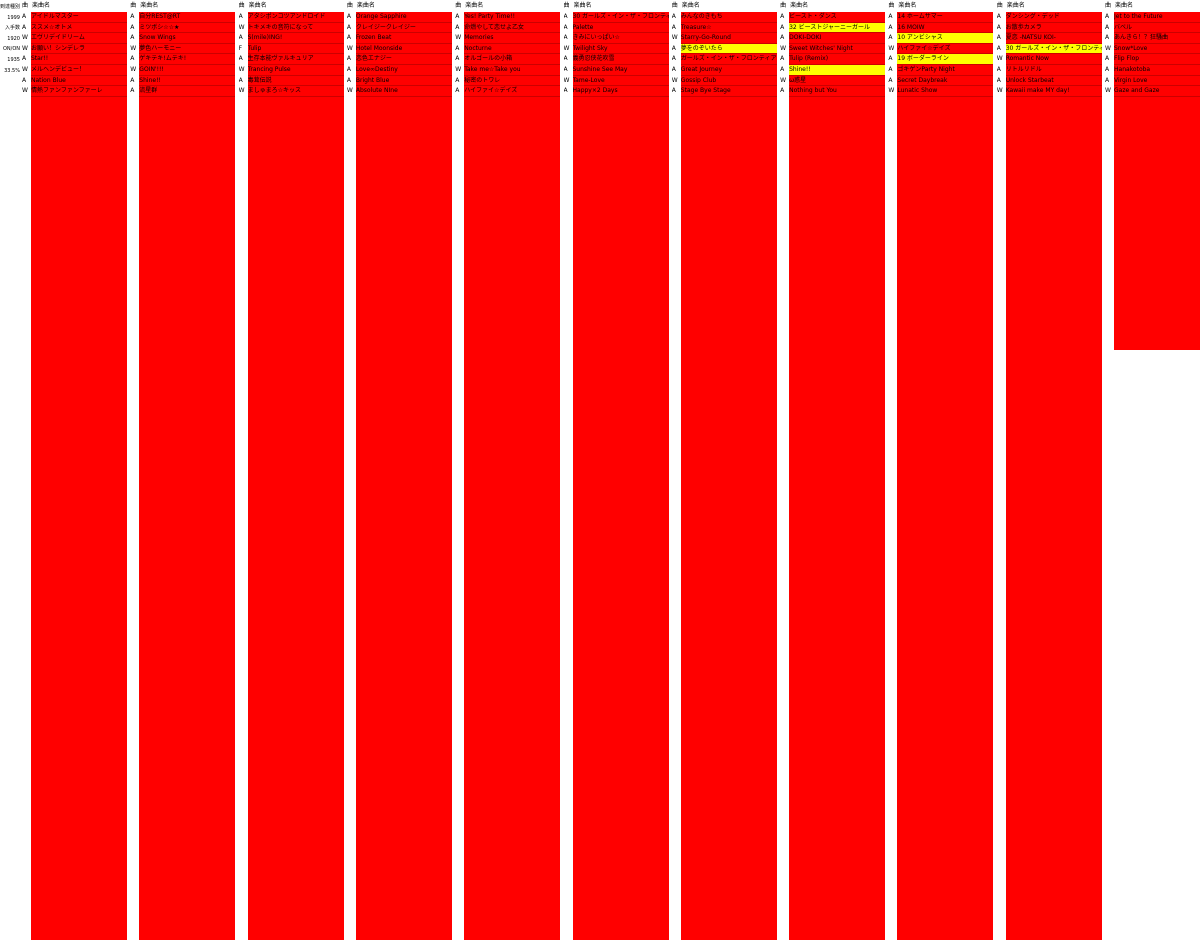 The height and width of the screenshot is (940, 1200). What do you see at coordinates (1157, 70) in the screenshot?
I see `title-cell: Hanakotoba` at bounding box center [1157, 70].